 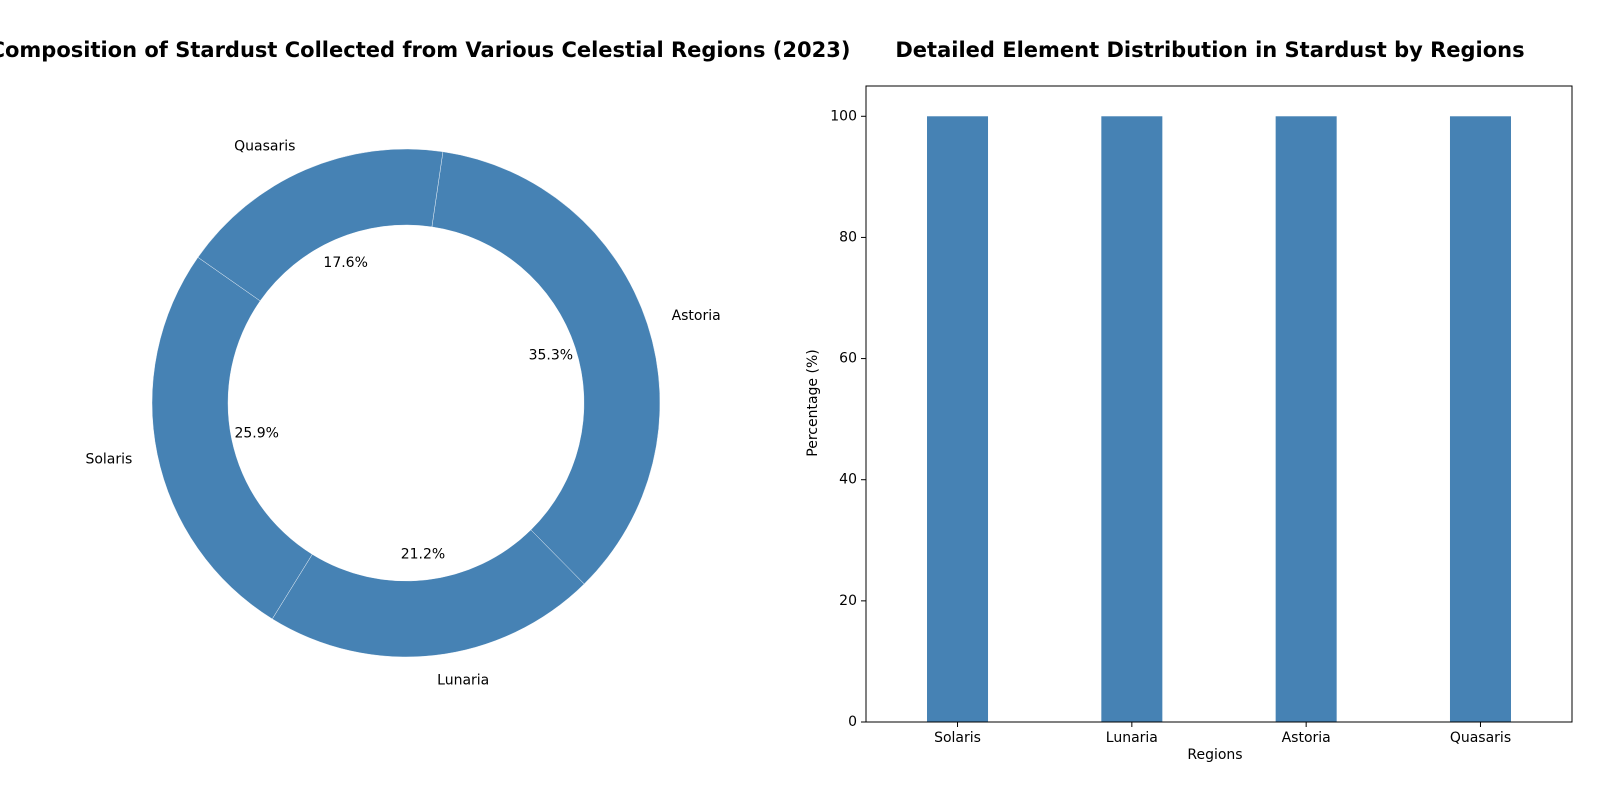 What do you see at coordinates (813, 402) in the screenshot?
I see `y-axis-label: Percentage (%)` at bounding box center [813, 402].